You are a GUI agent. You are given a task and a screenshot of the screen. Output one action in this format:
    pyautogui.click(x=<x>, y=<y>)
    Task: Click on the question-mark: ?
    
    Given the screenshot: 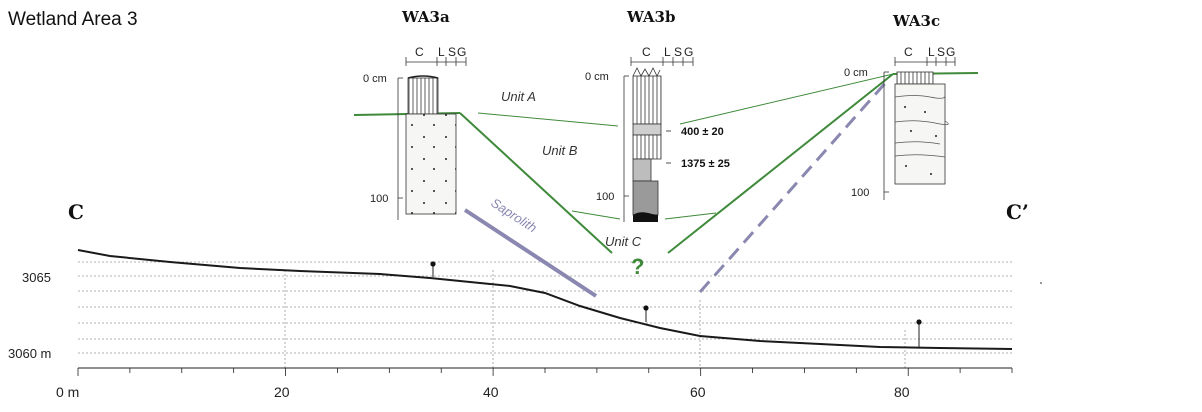 What is the action you would take?
    pyautogui.click(x=637, y=266)
    